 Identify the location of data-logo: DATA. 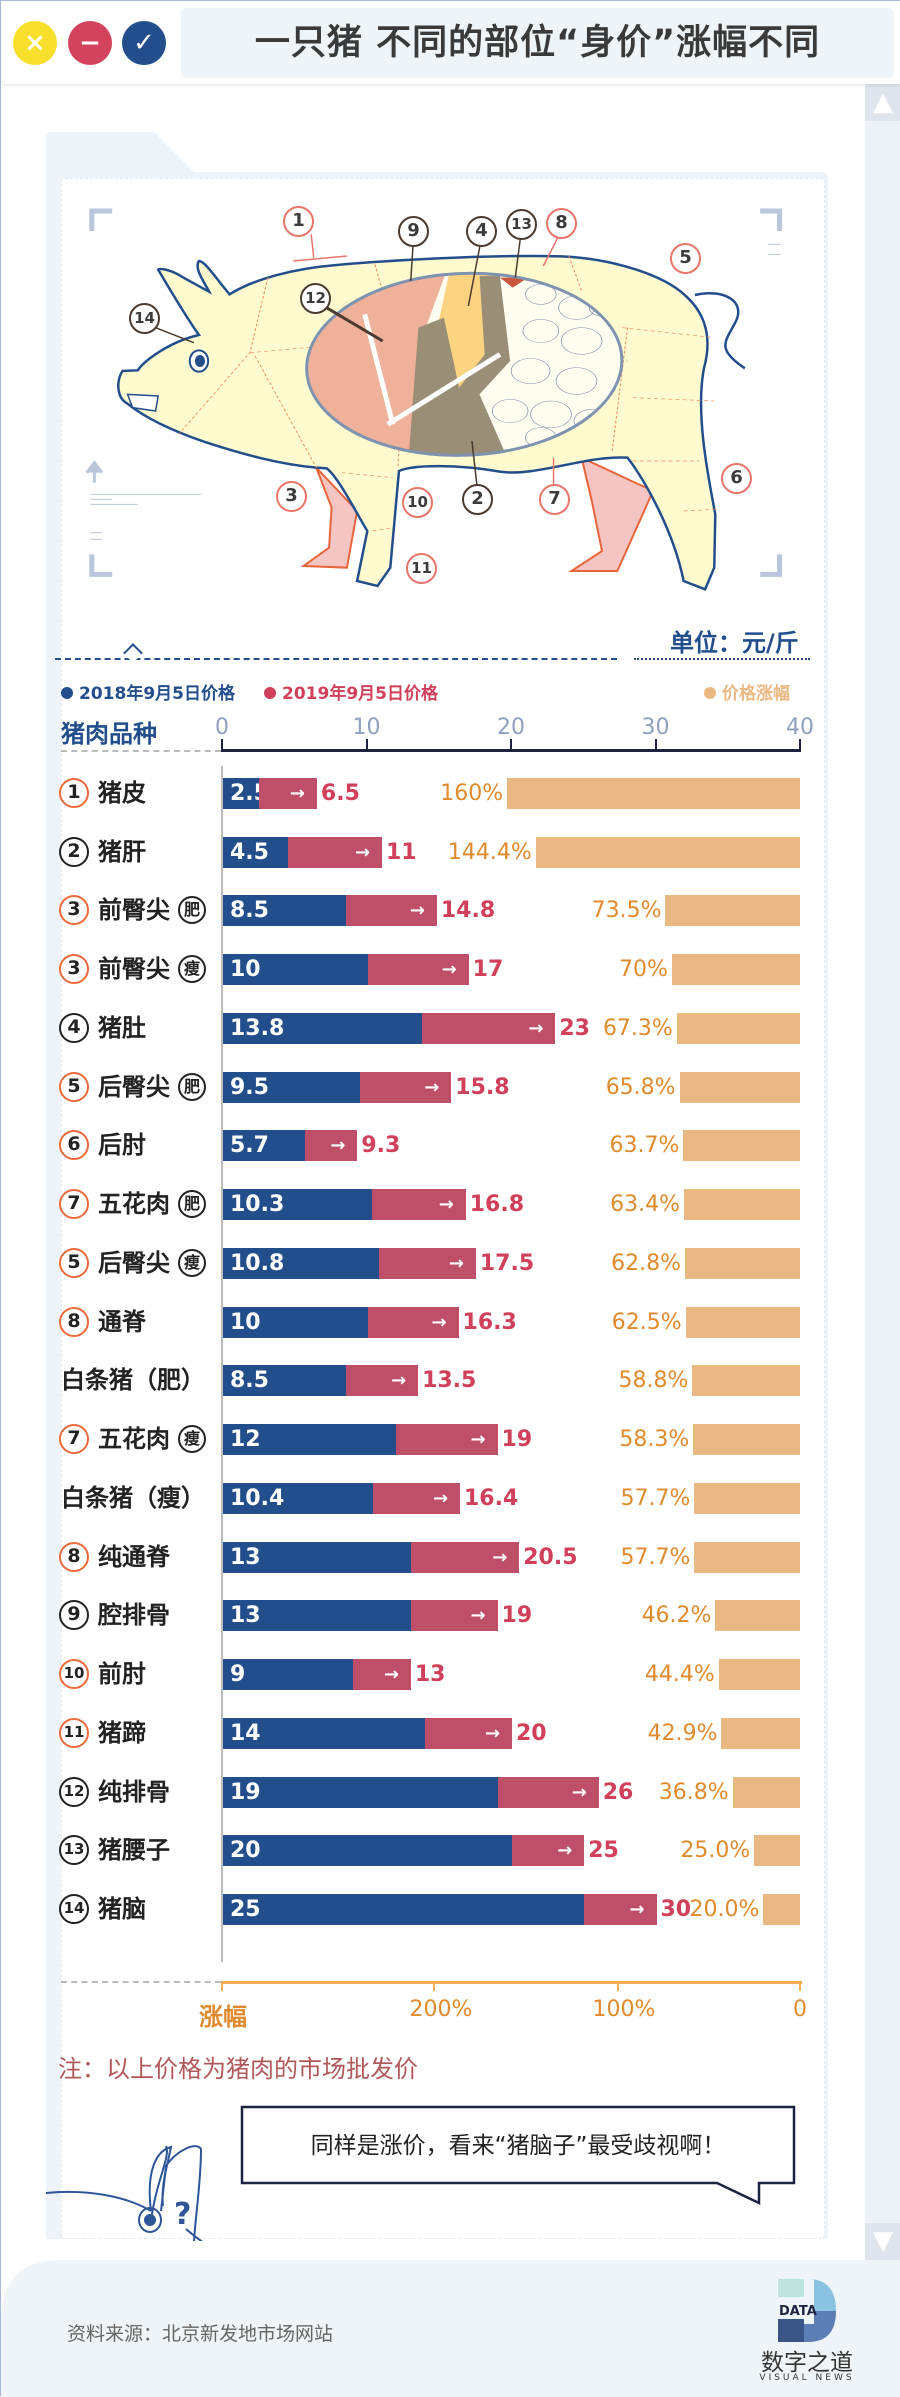
(807, 2310).